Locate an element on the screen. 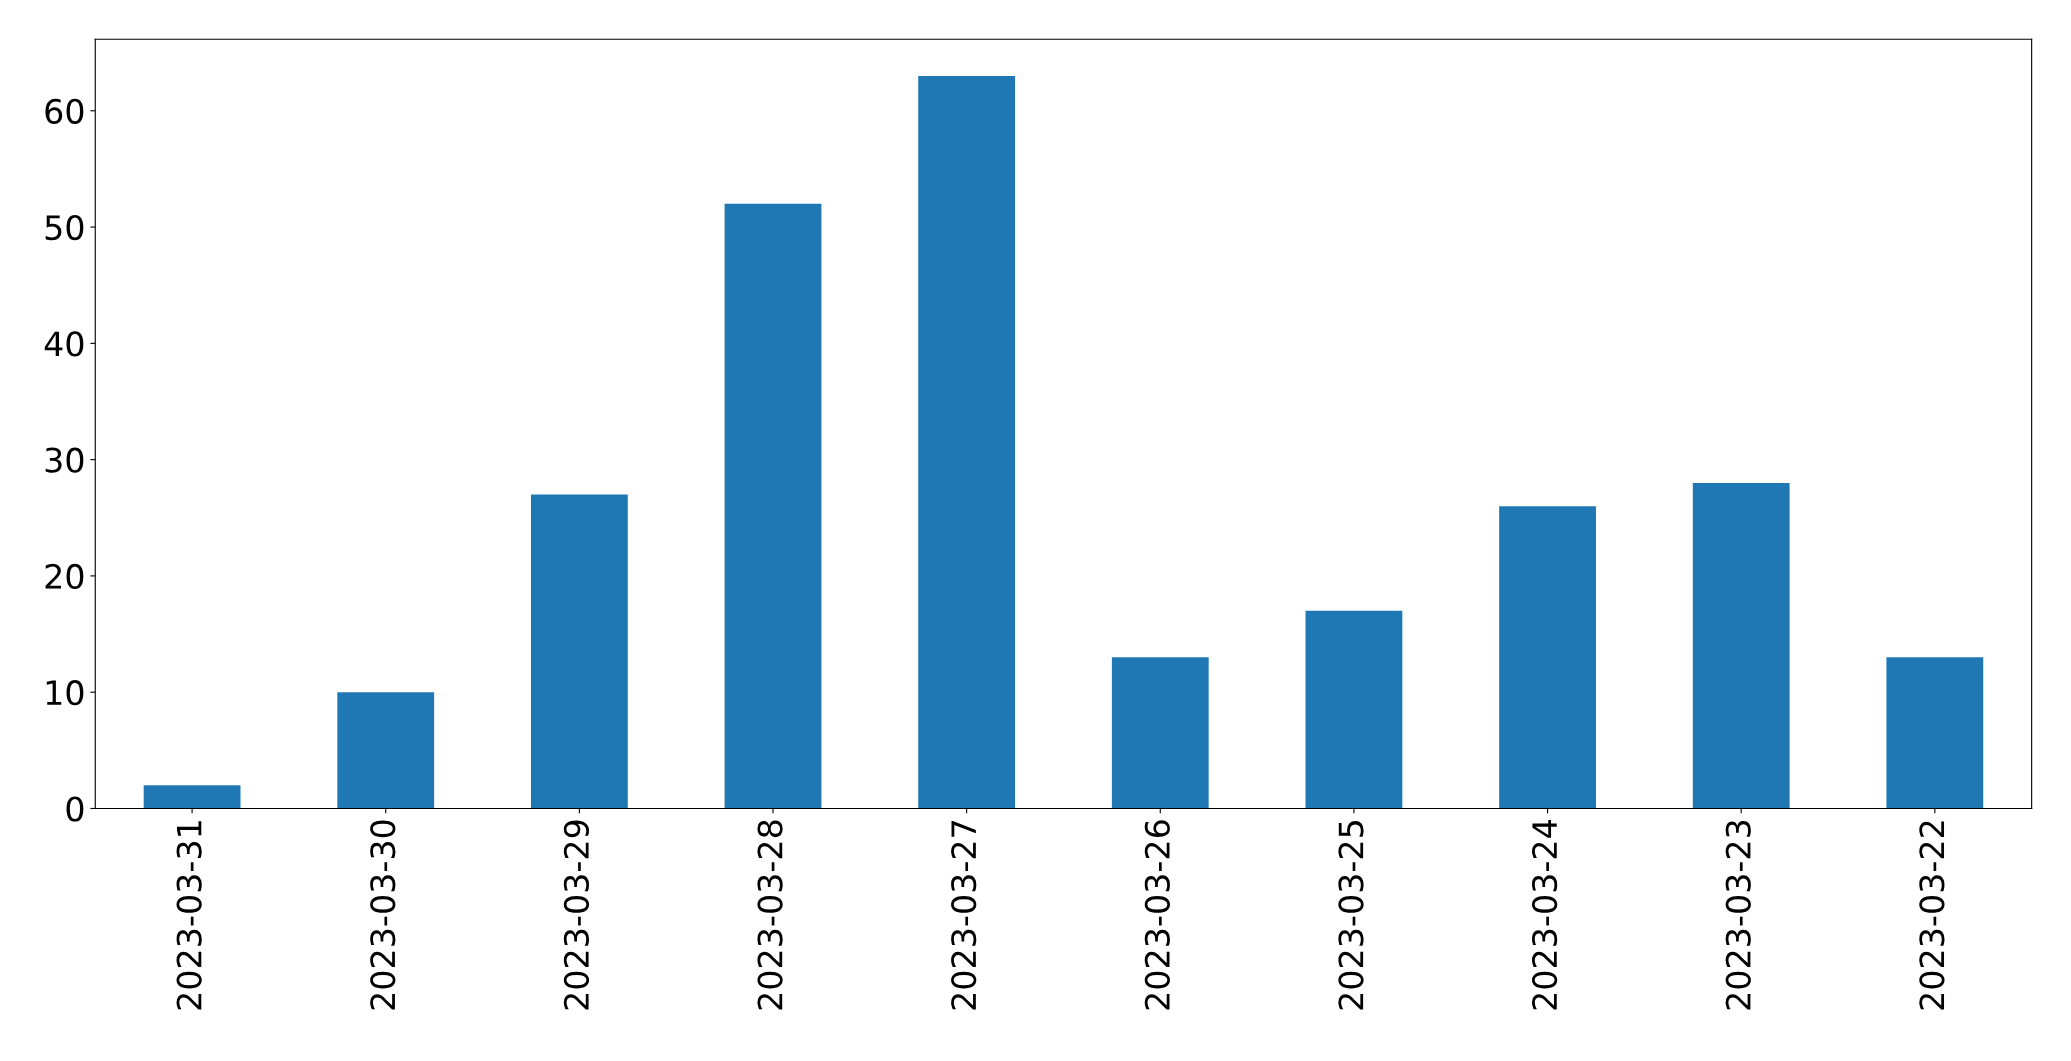  y-tick-label: 20 is located at coordinates (64, 576).